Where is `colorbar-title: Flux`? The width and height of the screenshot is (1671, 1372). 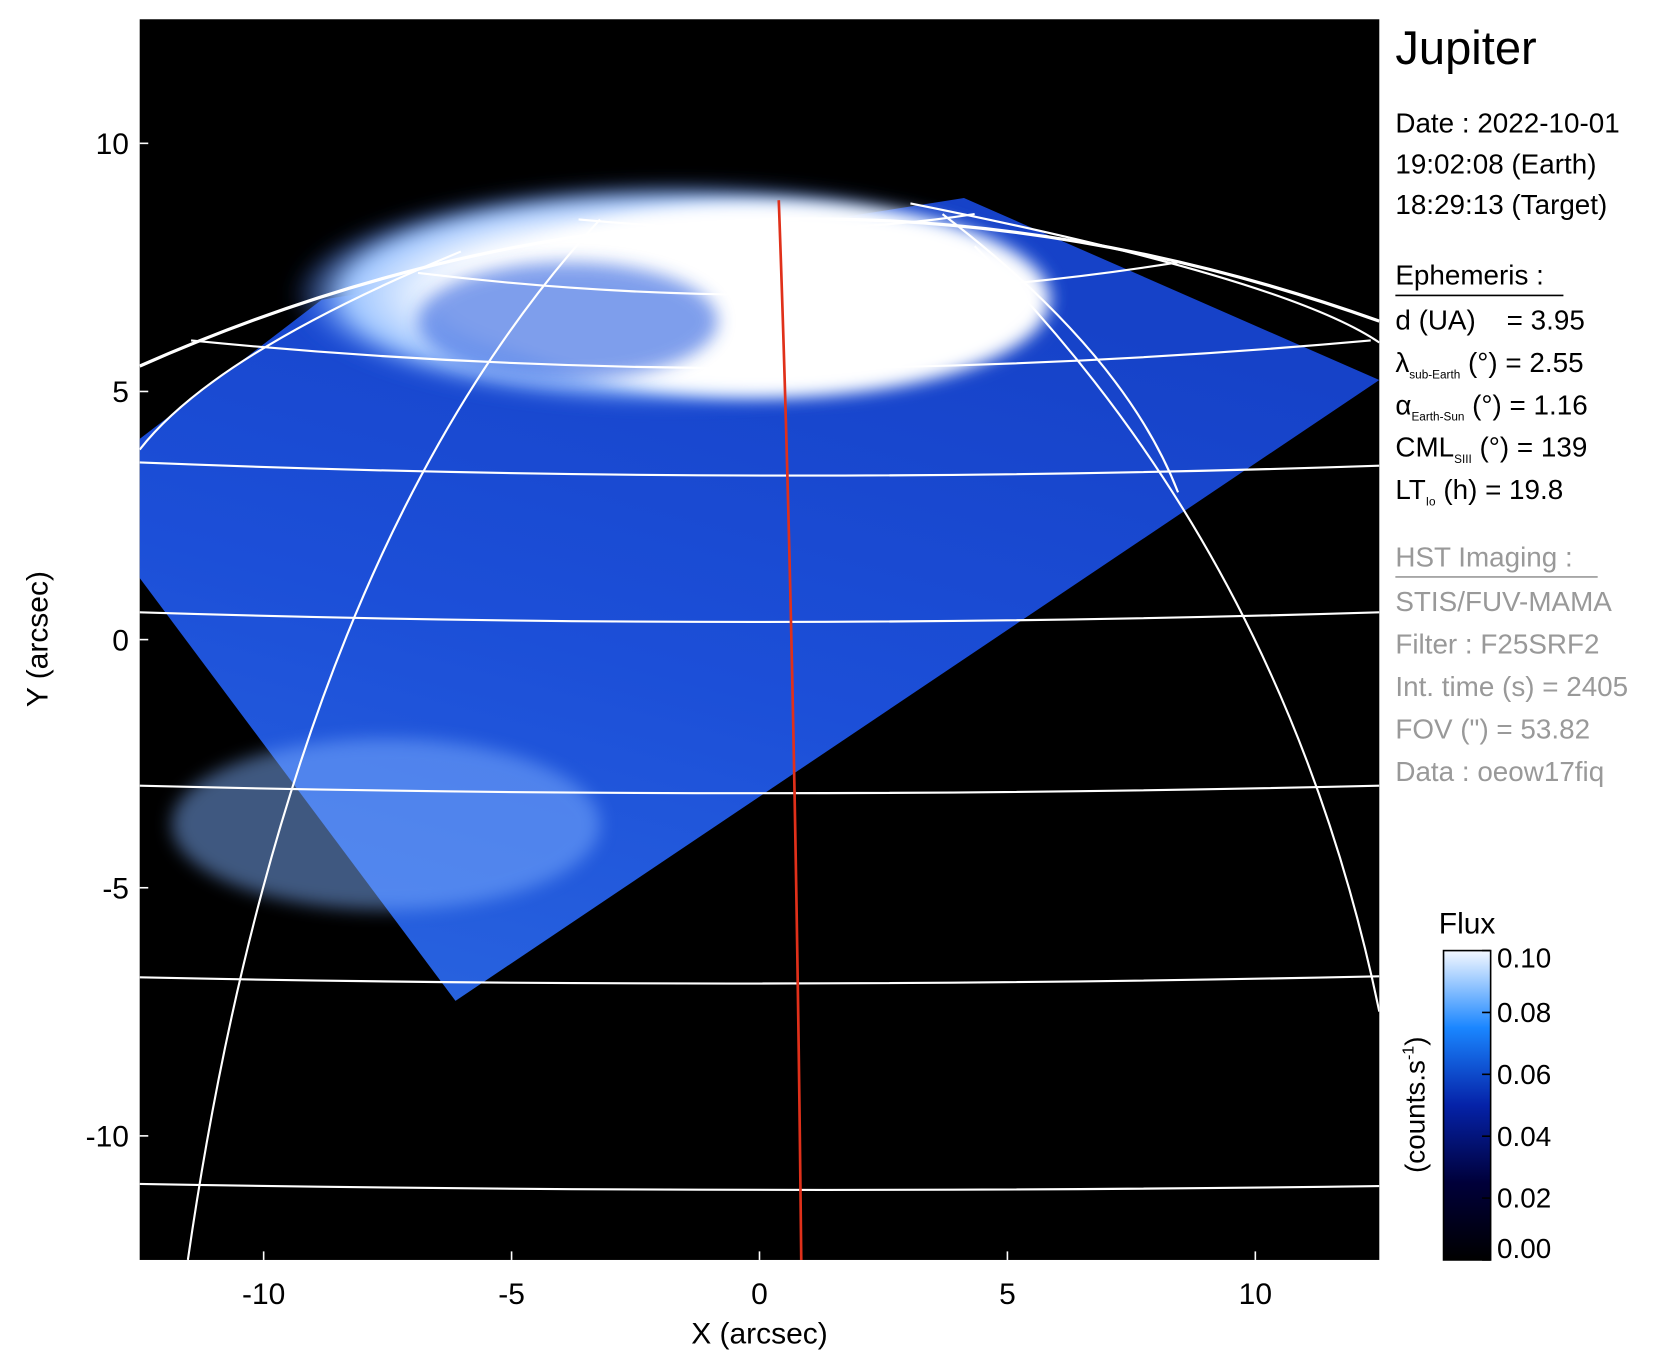
colorbar-title: Flux is located at coordinates (1467, 923).